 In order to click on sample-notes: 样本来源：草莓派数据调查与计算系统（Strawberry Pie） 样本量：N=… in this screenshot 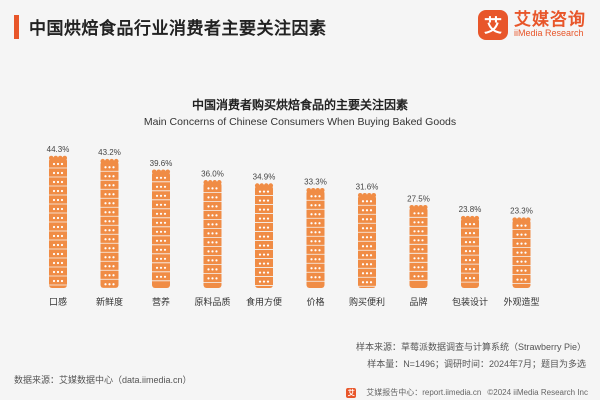, I will do `click(471, 356)`.